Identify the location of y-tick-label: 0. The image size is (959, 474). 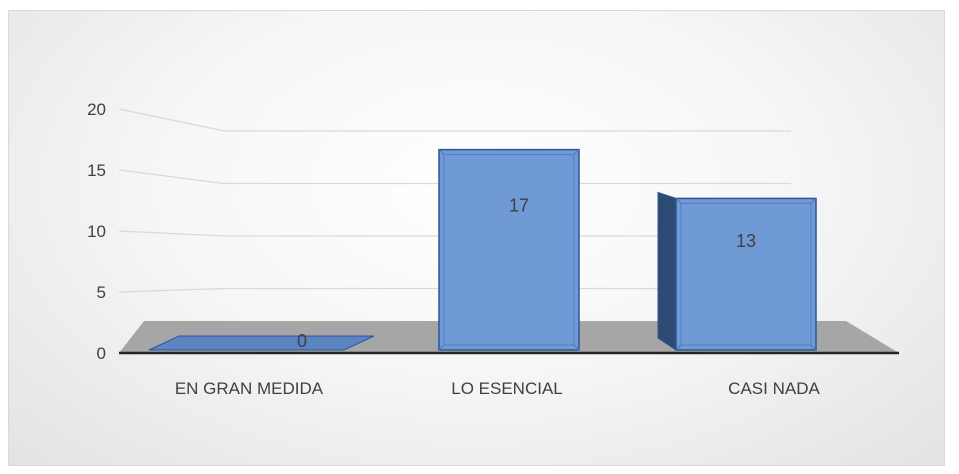
(101, 353).